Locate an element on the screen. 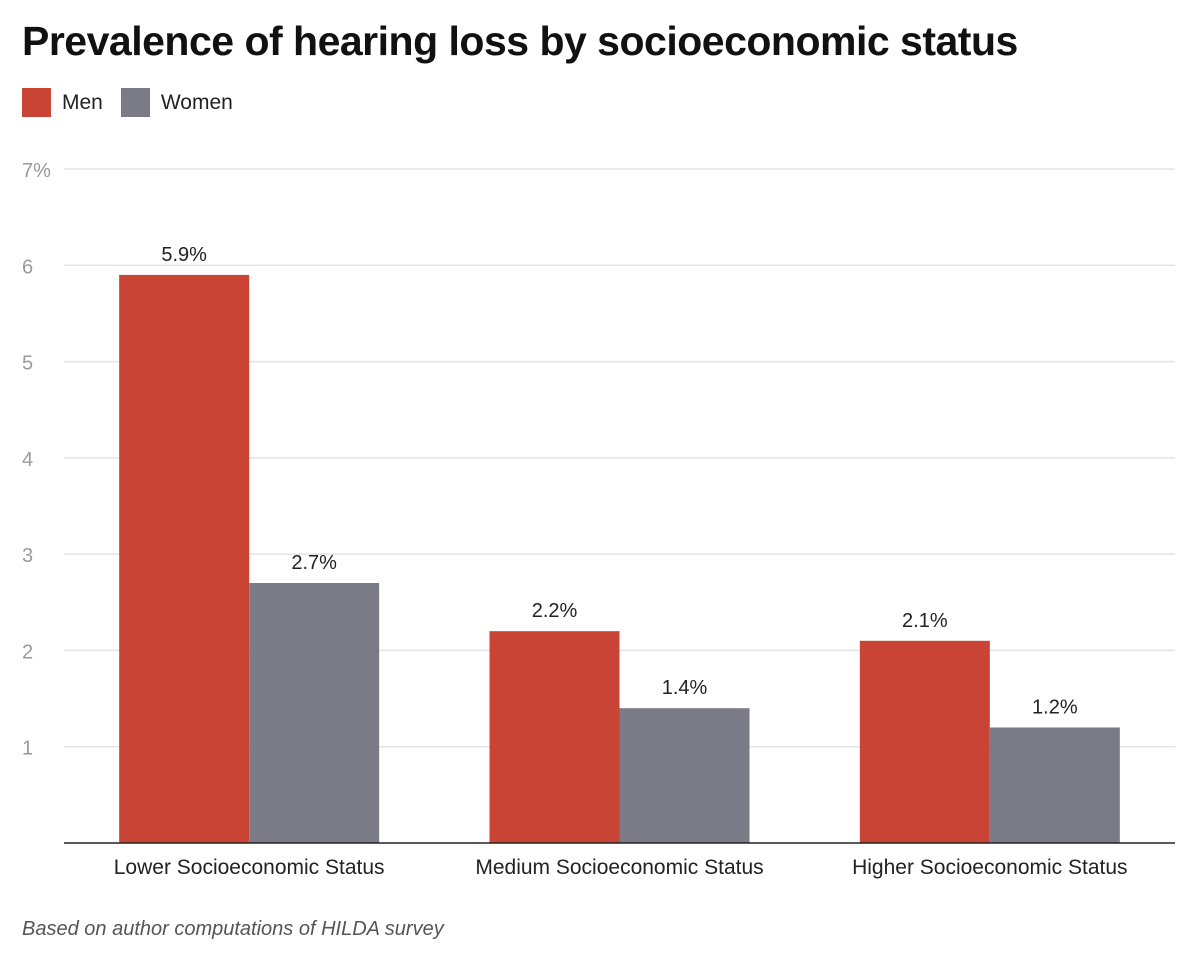 The height and width of the screenshot is (953, 1200). data-label: 2.1% is located at coordinates (925, 621).